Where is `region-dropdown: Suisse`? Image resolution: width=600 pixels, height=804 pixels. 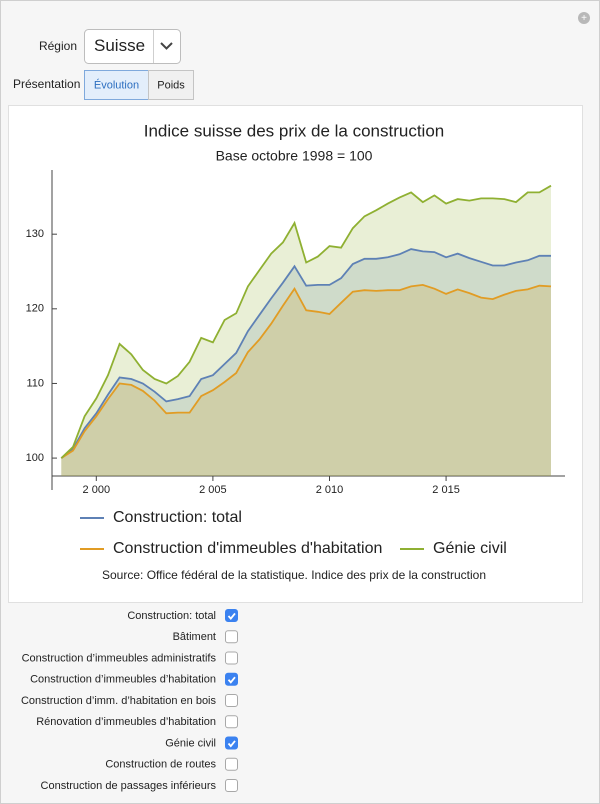 region-dropdown: Suisse is located at coordinates (132, 46).